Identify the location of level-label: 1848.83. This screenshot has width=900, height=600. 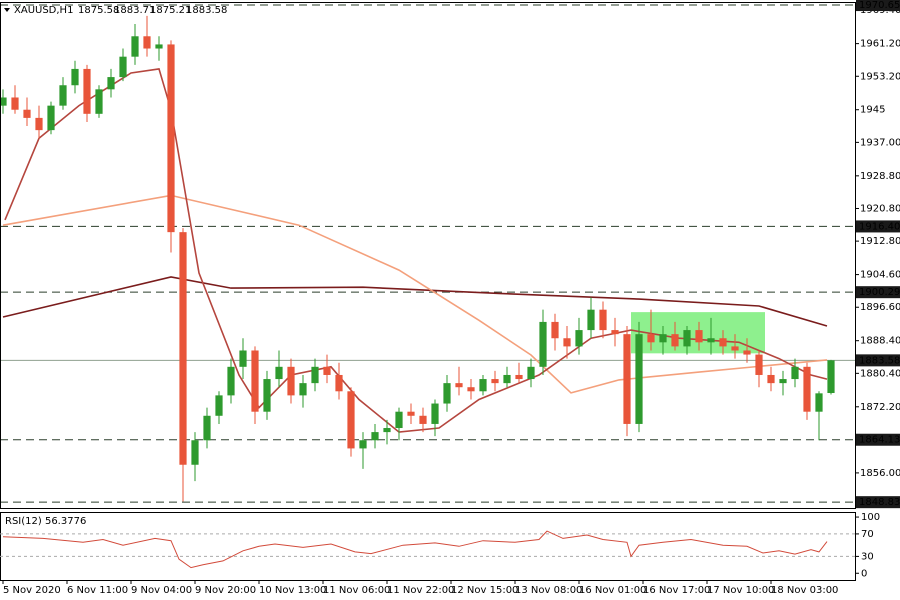
(879, 502).